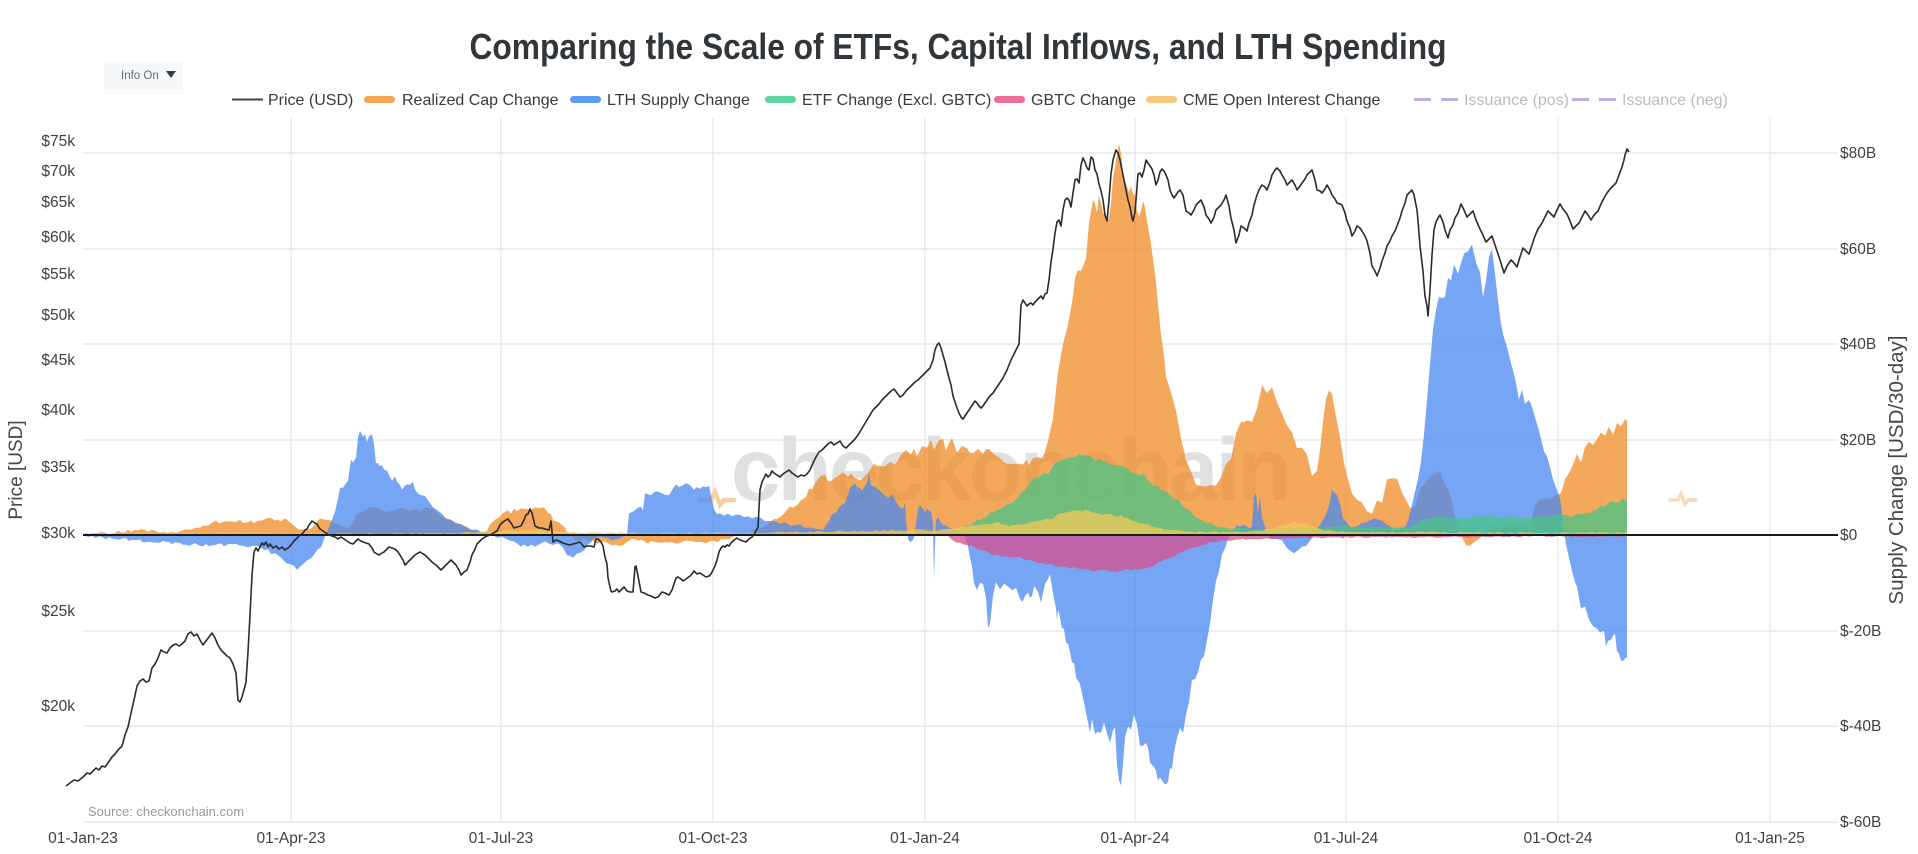  Describe the element at coordinates (1516, 100) in the screenshot. I see `svg-text: Issuance (pos)` at that location.